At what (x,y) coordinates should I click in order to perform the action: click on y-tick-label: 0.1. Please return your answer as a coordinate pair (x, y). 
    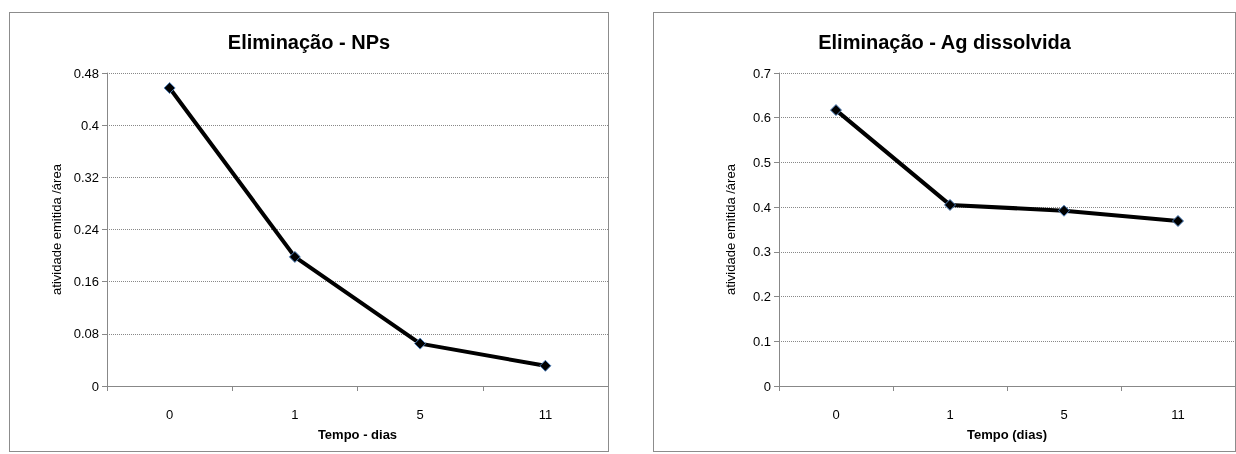
    Looking at the image, I should click on (761, 341).